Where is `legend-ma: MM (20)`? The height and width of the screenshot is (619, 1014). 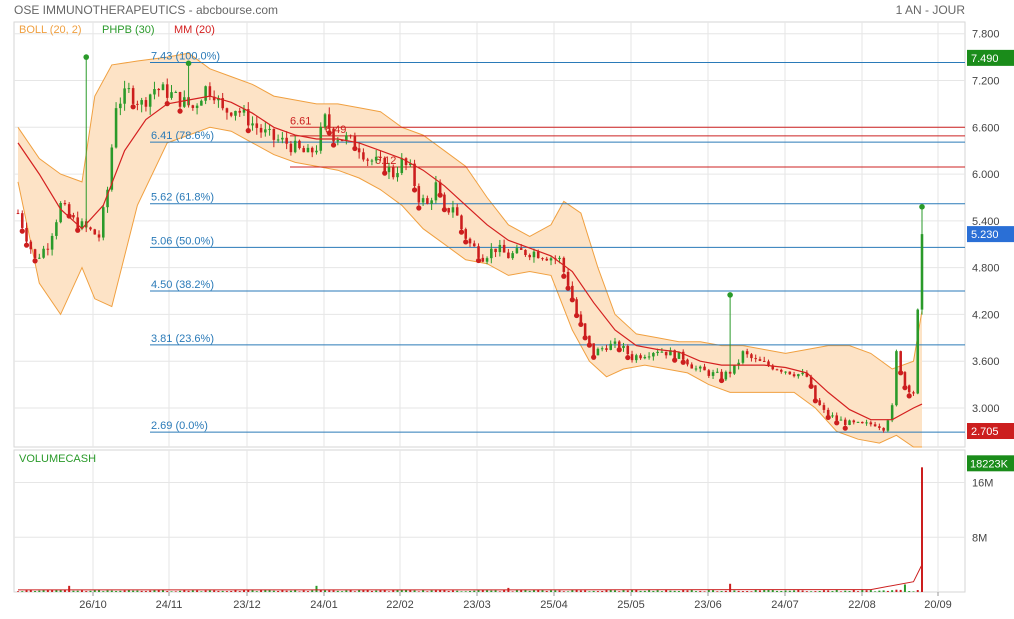 legend-ma: MM (20) is located at coordinates (194, 30).